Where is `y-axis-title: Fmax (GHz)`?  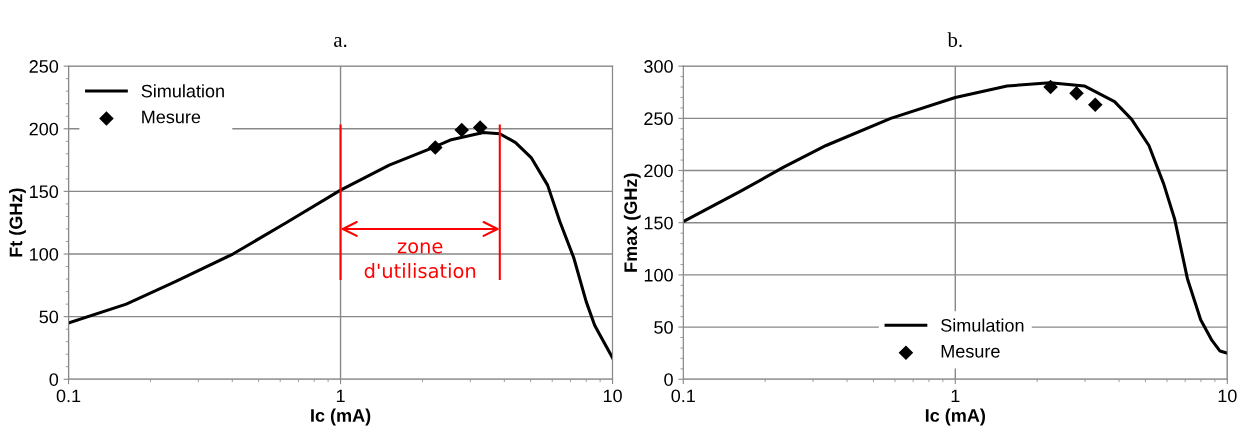 y-axis-title: Fmax (GHz) is located at coordinates (632, 222).